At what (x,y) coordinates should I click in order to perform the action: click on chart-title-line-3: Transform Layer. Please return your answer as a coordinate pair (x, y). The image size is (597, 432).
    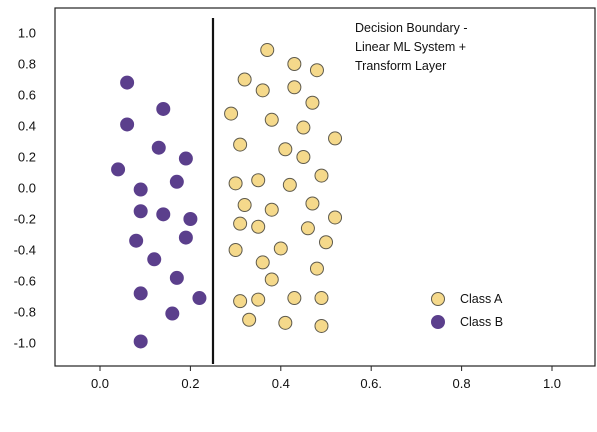
    Looking at the image, I should click on (400, 66).